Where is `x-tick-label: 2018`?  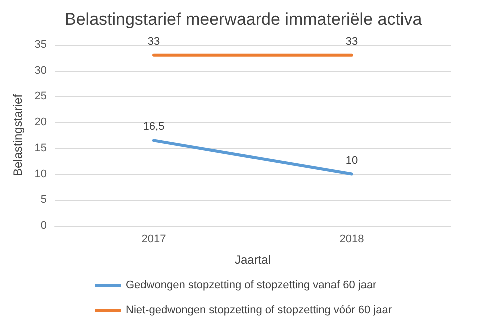 x-tick-label: 2018 is located at coordinates (352, 240).